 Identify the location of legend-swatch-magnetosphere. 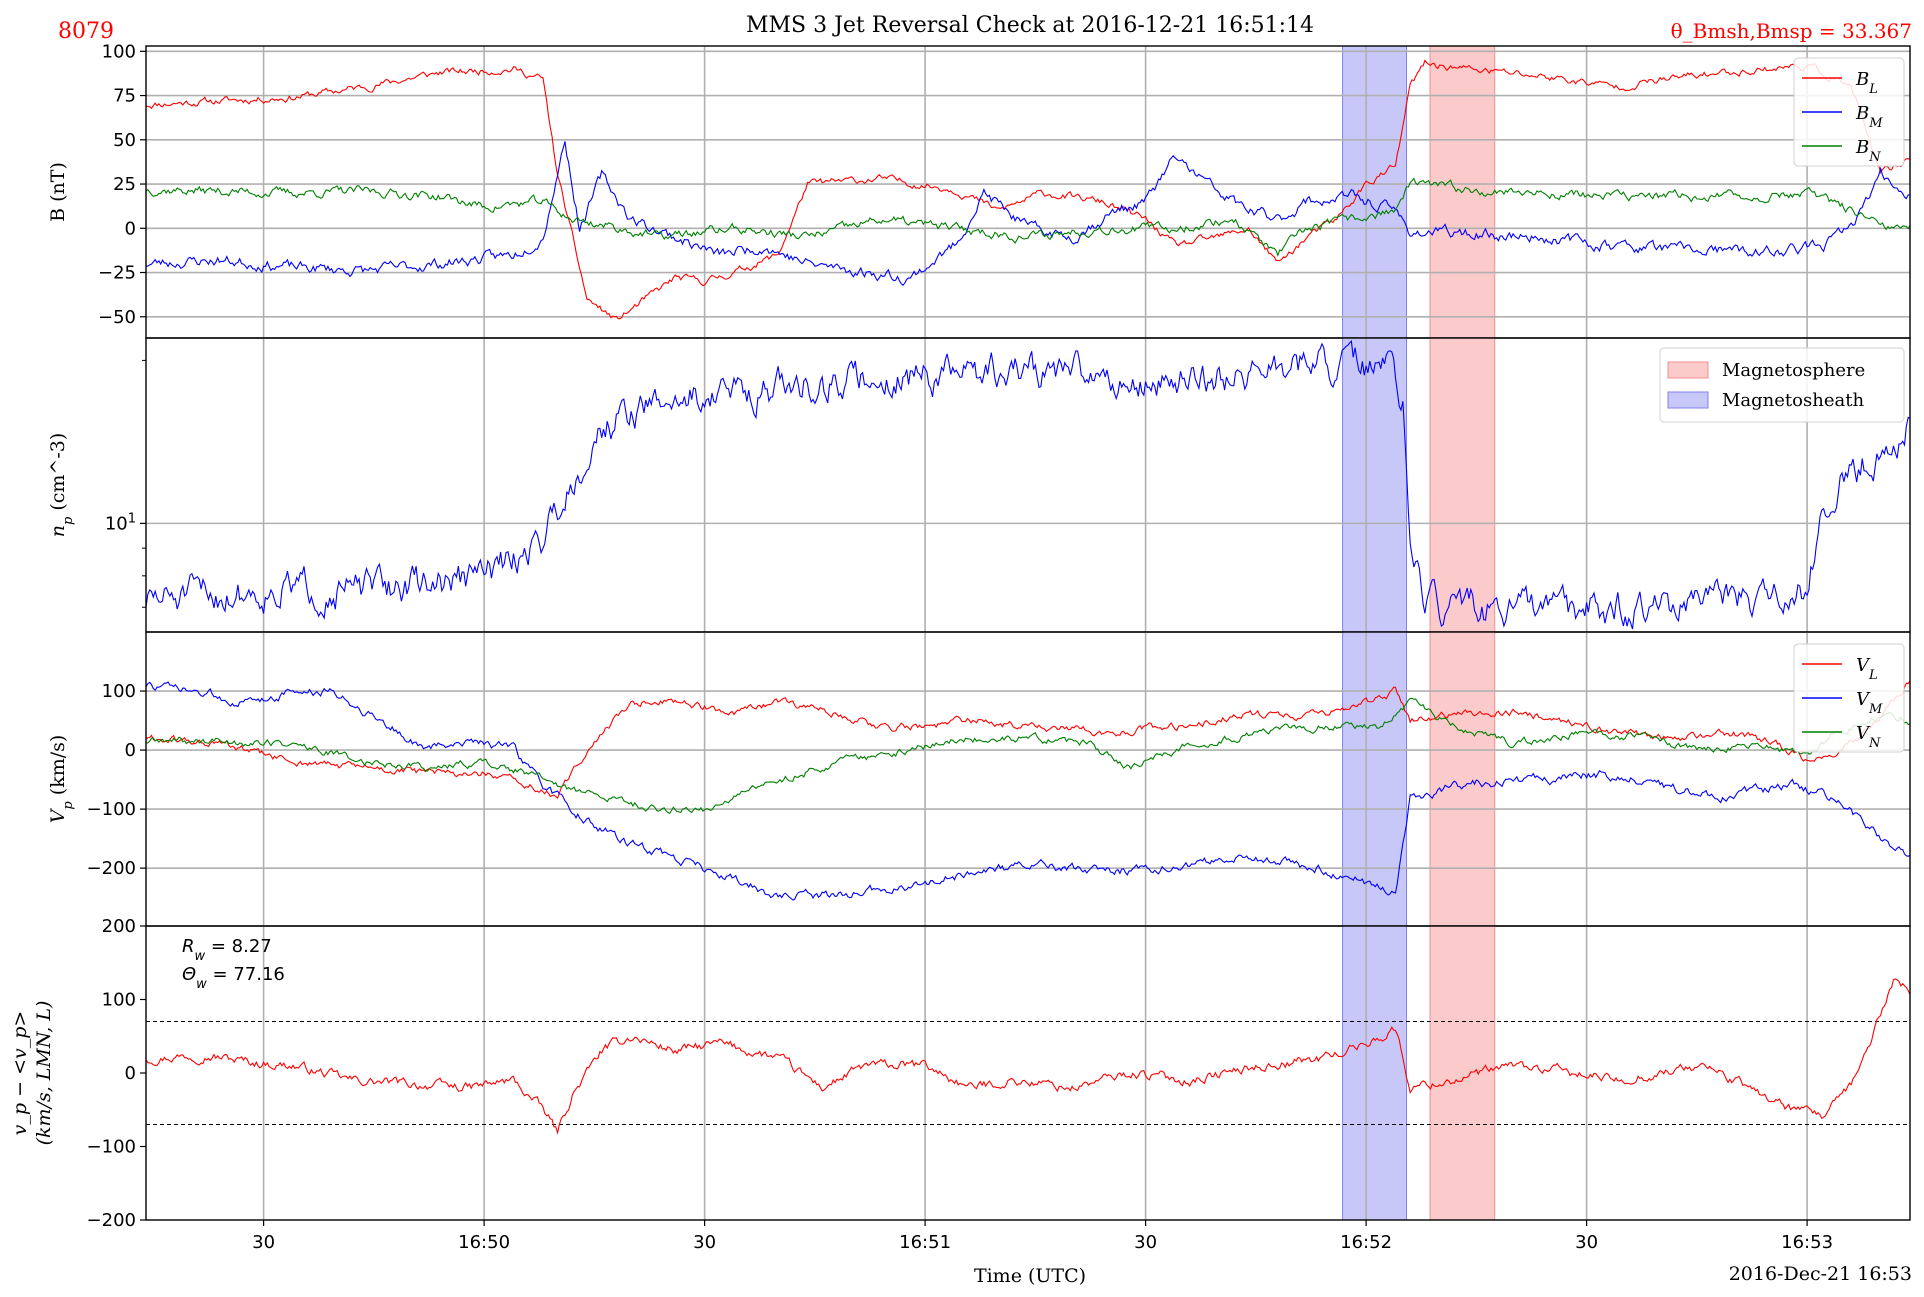
(1688, 370).